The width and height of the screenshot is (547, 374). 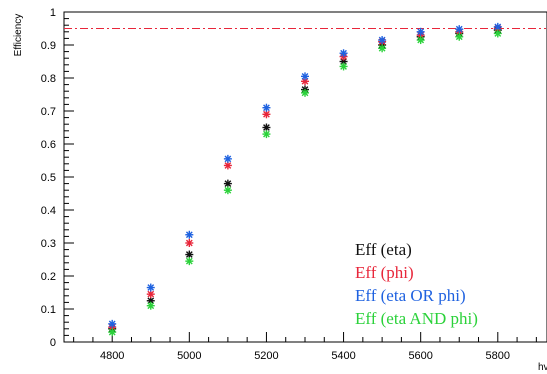 What do you see at coordinates (112, 356) in the screenshot?
I see `x-tick-label: 4800` at bounding box center [112, 356].